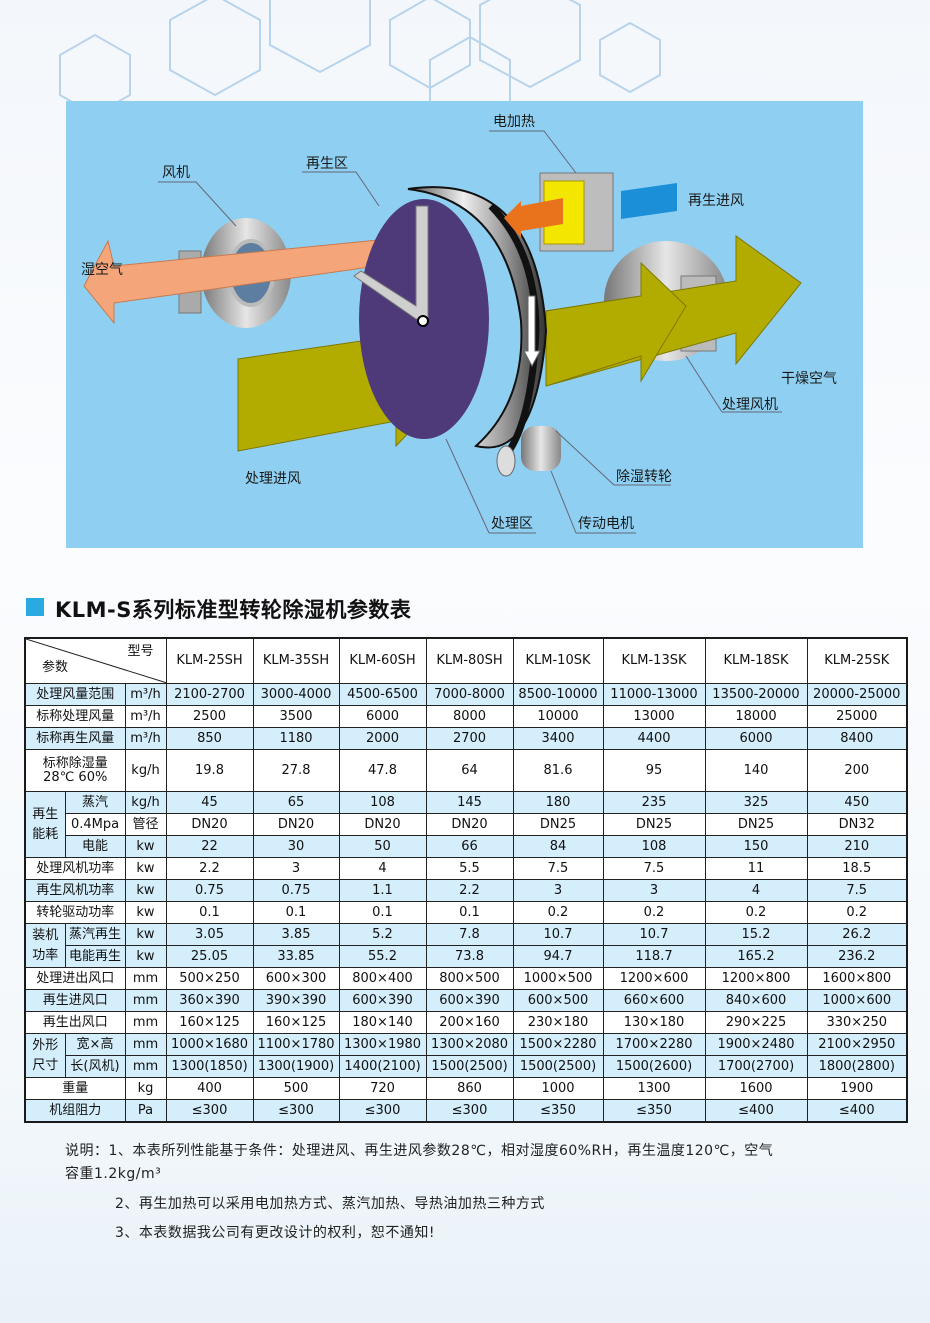  What do you see at coordinates (75, 912) in the screenshot?
I see `row-label-text: 转轮驱动功率` at bounding box center [75, 912].